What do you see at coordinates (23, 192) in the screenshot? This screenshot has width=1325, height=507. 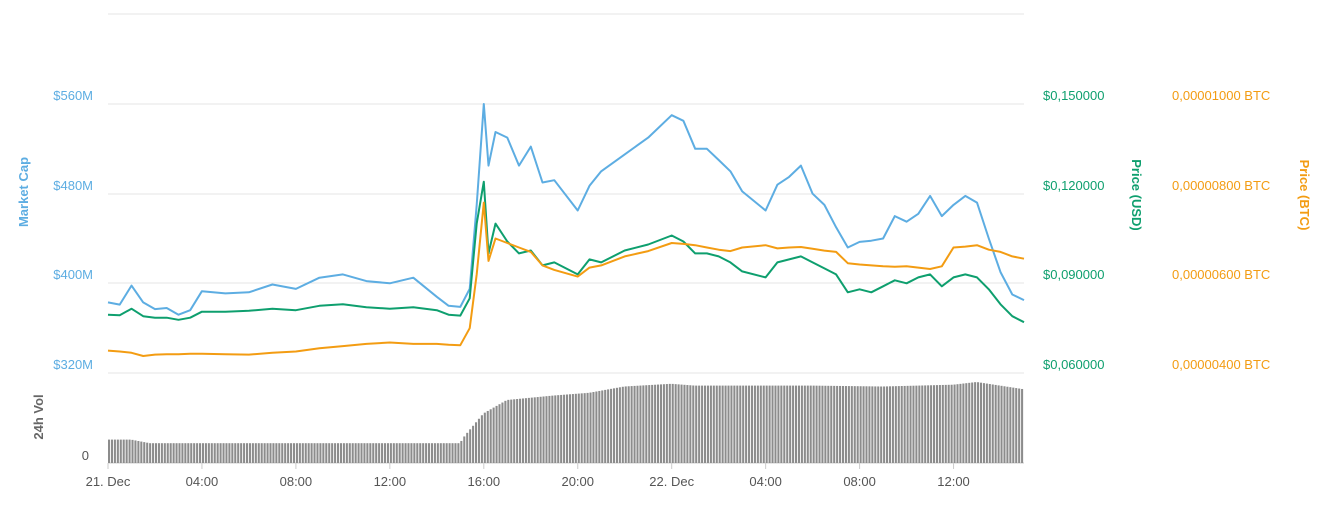 I see `y-axis-title-market-cap: Market Cap` at bounding box center [23, 192].